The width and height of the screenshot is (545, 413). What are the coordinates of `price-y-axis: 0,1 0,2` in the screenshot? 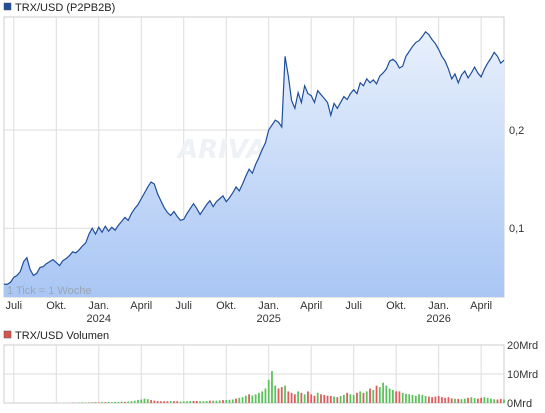 It's located at (516, 180).